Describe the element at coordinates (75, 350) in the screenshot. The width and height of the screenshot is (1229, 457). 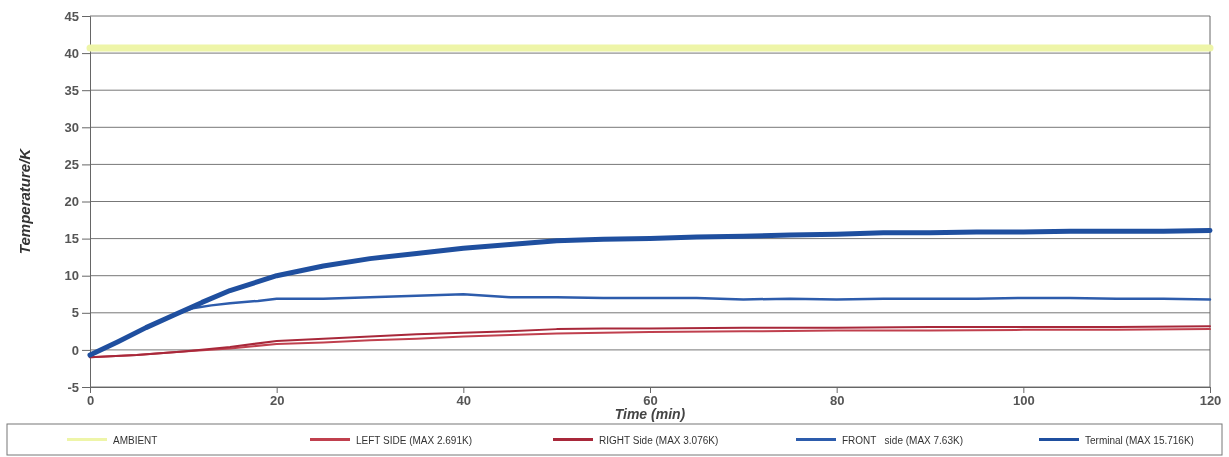
I see `y-tick-label: 0` at that location.